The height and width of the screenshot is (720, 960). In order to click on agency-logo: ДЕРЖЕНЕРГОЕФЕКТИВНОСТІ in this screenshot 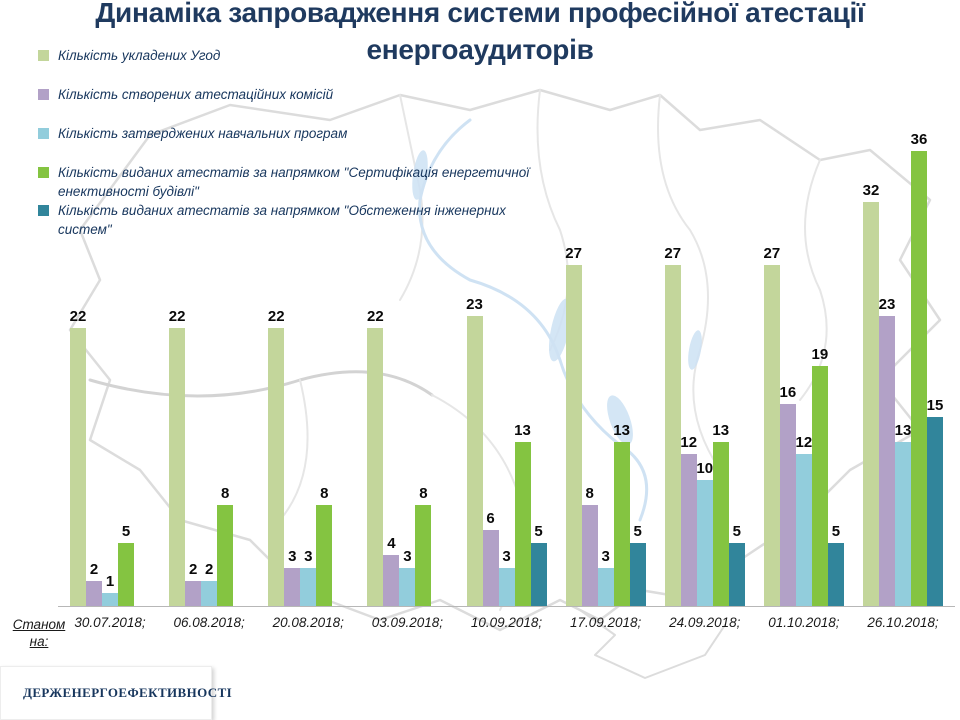, I will do `click(116, 693)`.